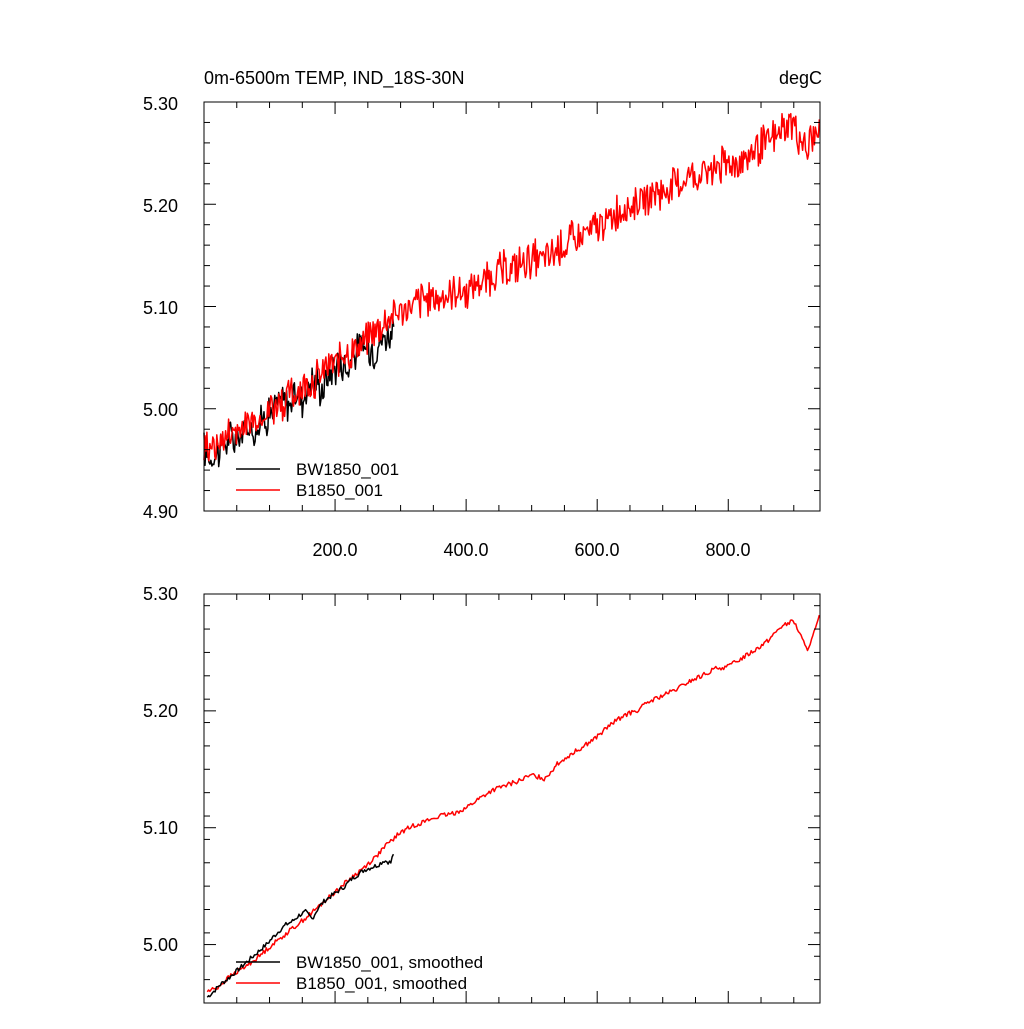 The width and height of the screenshot is (1024, 1029). What do you see at coordinates (160, 410) in the screenshot?
I see `y-tick-label-5-00: 5.00` at bounding box center [160, 410].